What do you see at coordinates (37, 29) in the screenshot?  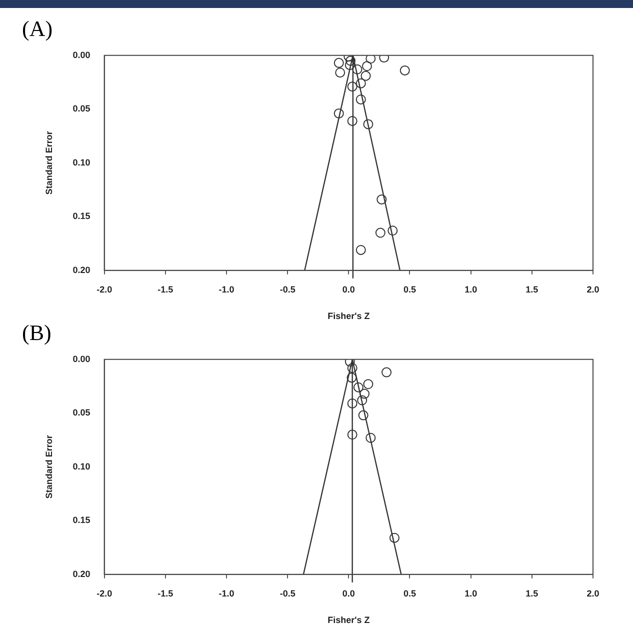 I see `chart-title: (A)` at bounding box center [37, 29].